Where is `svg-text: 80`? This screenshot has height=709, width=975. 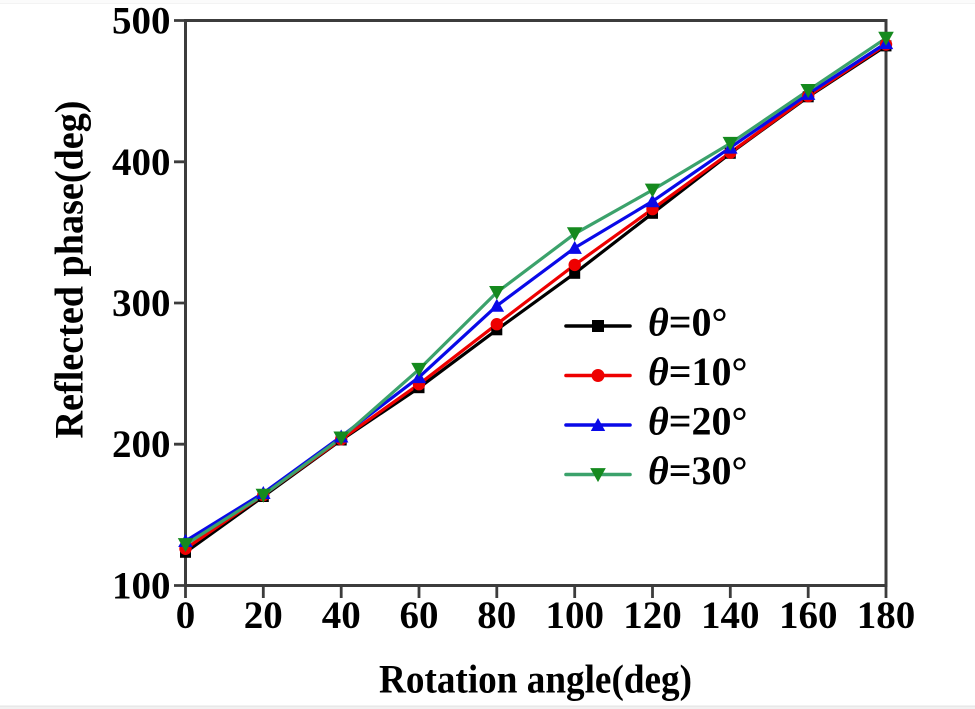 svg-text: 80 is located at coordinates (496, 615).